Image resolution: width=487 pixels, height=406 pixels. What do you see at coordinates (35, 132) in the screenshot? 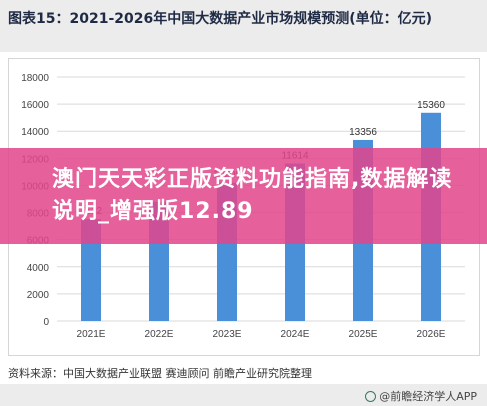
I see `y-tick-label: 14000` at bounding box center [35, 132].